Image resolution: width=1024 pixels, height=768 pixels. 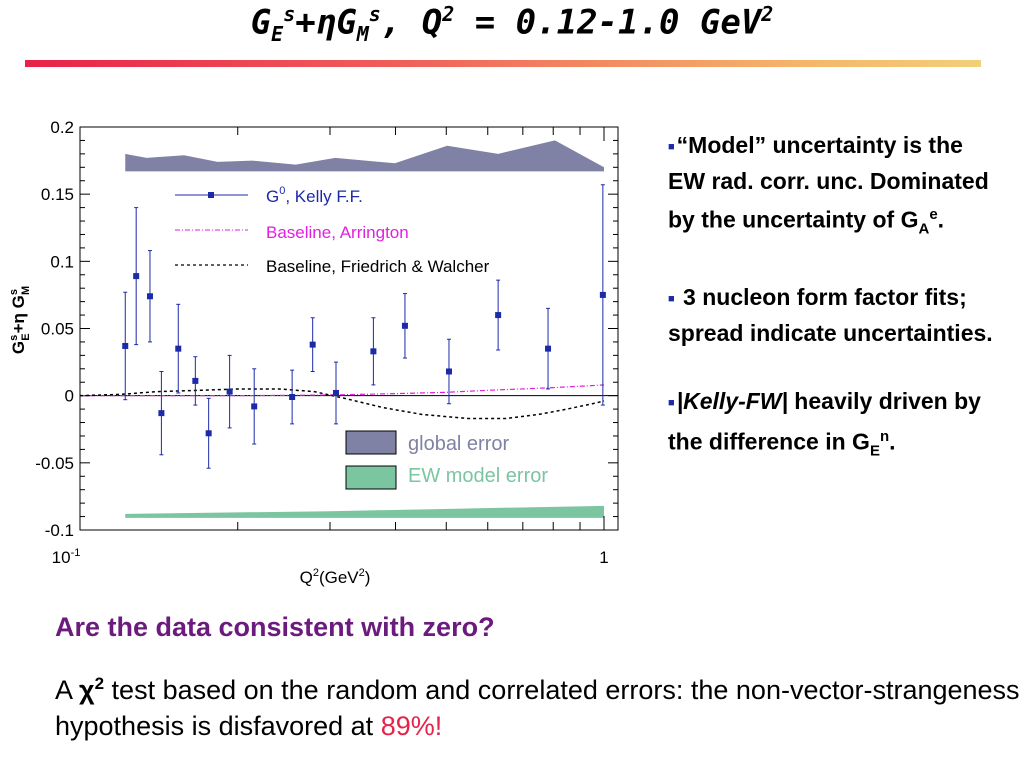 What do you see at coordinates (371, 442) in the screenshot?
I see `legend-global-error-swatch` at bounding box center [371, 442].